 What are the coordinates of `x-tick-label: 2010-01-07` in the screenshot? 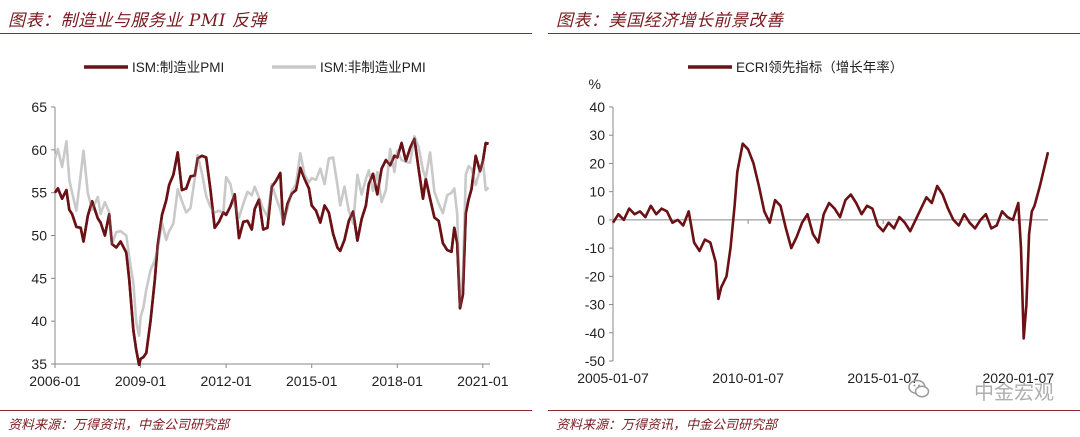 It's located at (748, 378).